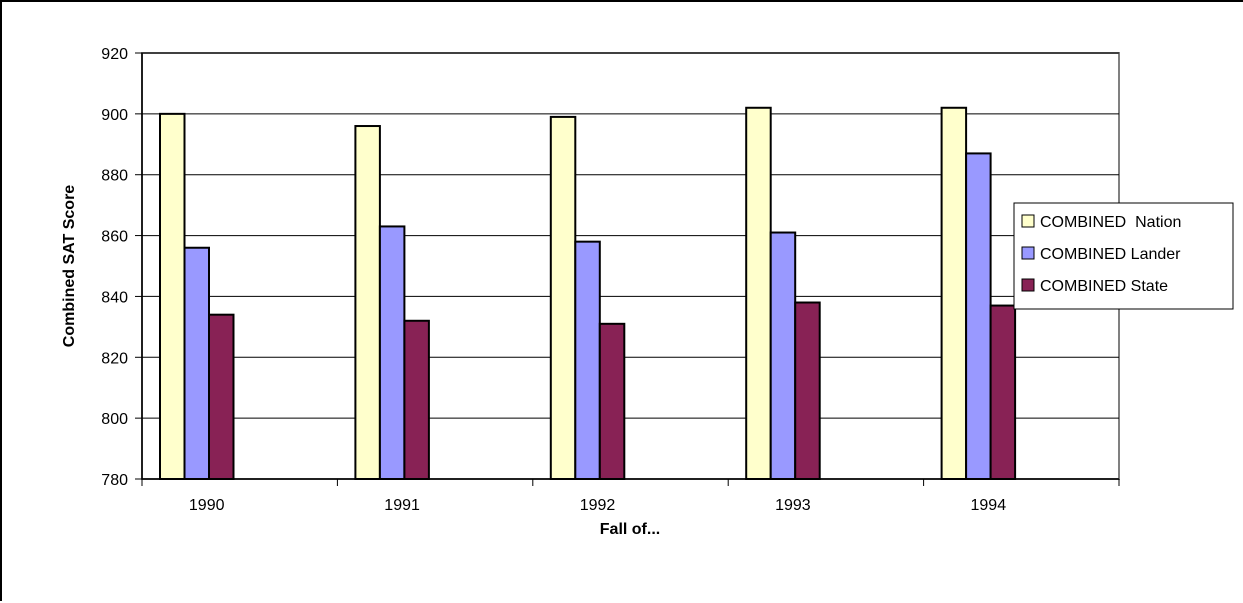 Image resolution: width=1243 pixels, height=603 pixels. I want to click on y-tick-labels: 780 800 820 840 860 880 900 920, so click(121, 267).